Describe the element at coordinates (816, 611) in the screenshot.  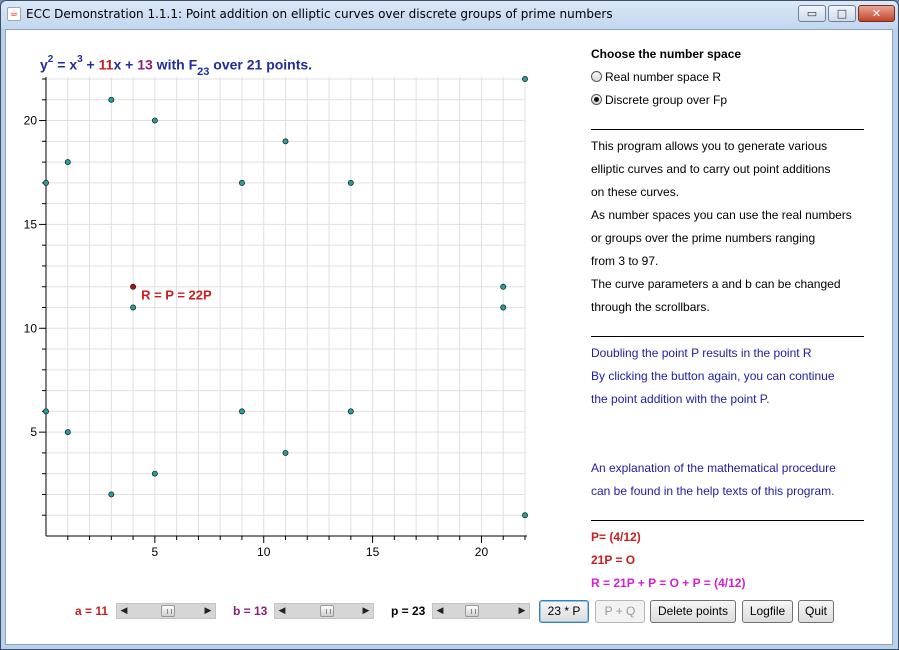
I see `quit-button: Quit` at that location.